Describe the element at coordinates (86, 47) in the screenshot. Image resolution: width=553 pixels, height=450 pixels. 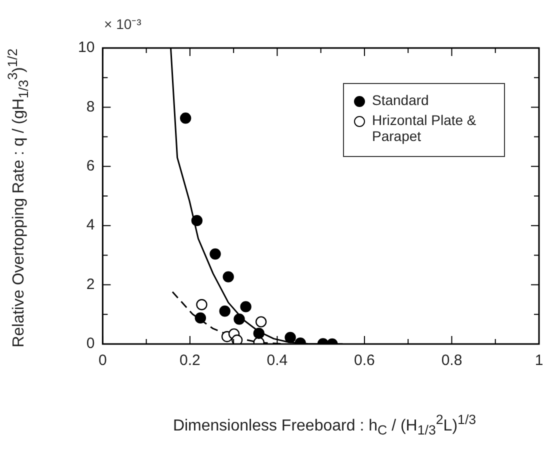
I see `y-tick-label: 10` at that location.